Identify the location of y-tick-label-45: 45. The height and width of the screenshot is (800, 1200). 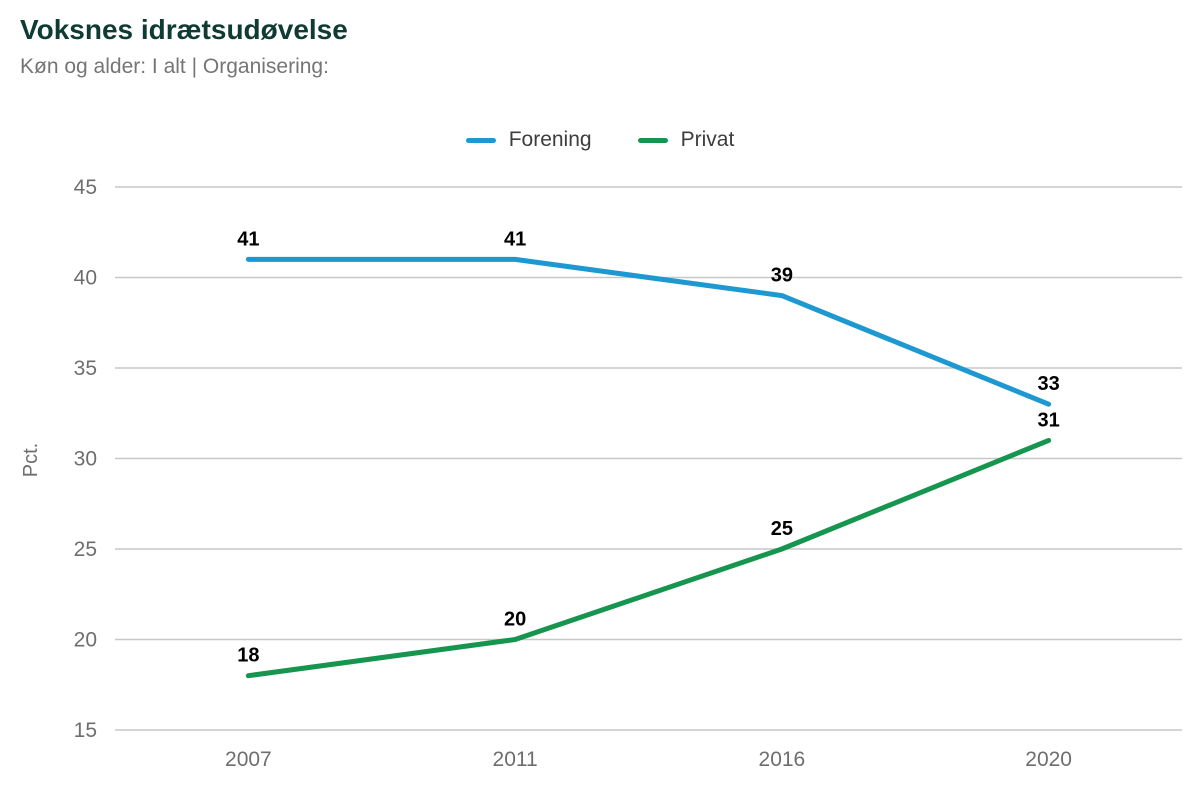
(85, 187).